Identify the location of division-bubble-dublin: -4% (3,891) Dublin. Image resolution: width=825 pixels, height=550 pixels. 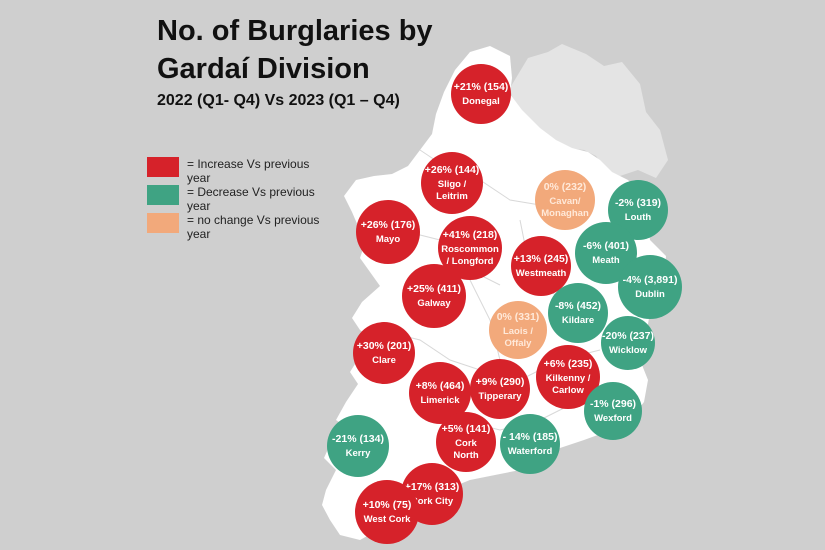
(650, 287).